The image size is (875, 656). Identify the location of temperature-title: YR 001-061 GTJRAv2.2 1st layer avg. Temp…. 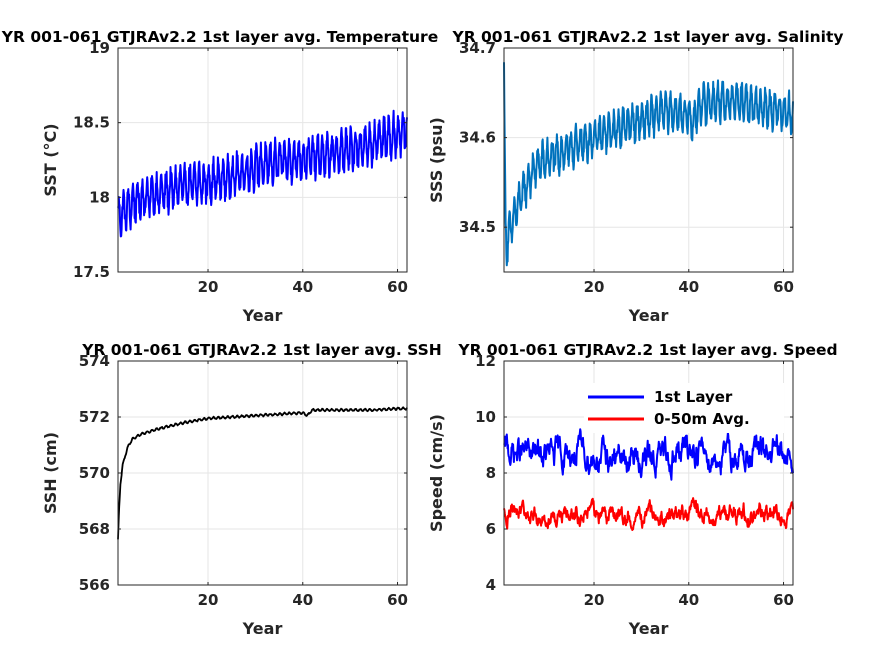
(219, 37).